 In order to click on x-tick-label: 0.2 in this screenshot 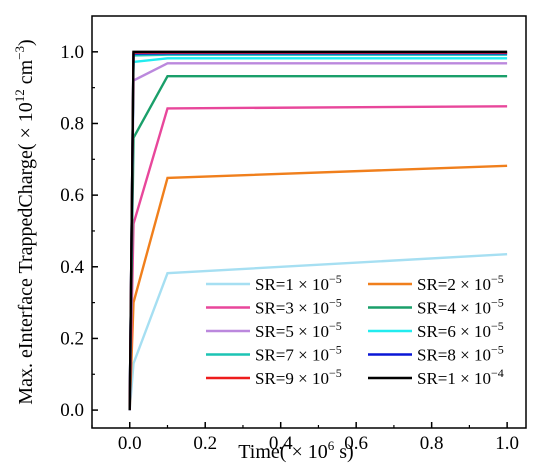, I will do `click(205, 443)`.